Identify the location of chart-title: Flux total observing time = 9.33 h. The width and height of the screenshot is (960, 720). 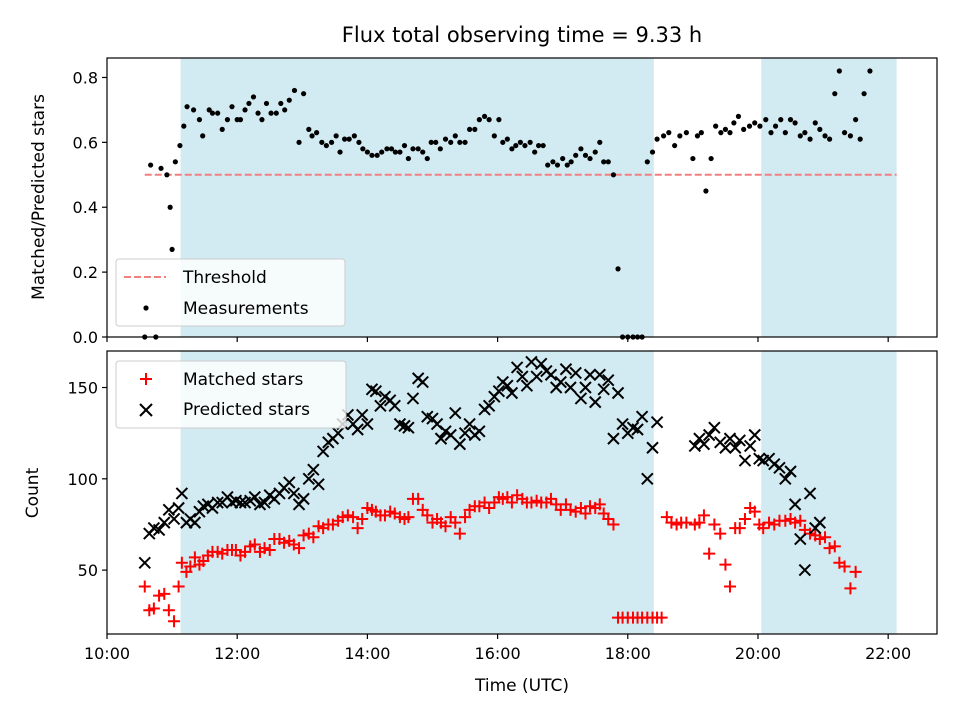
(522, 35).